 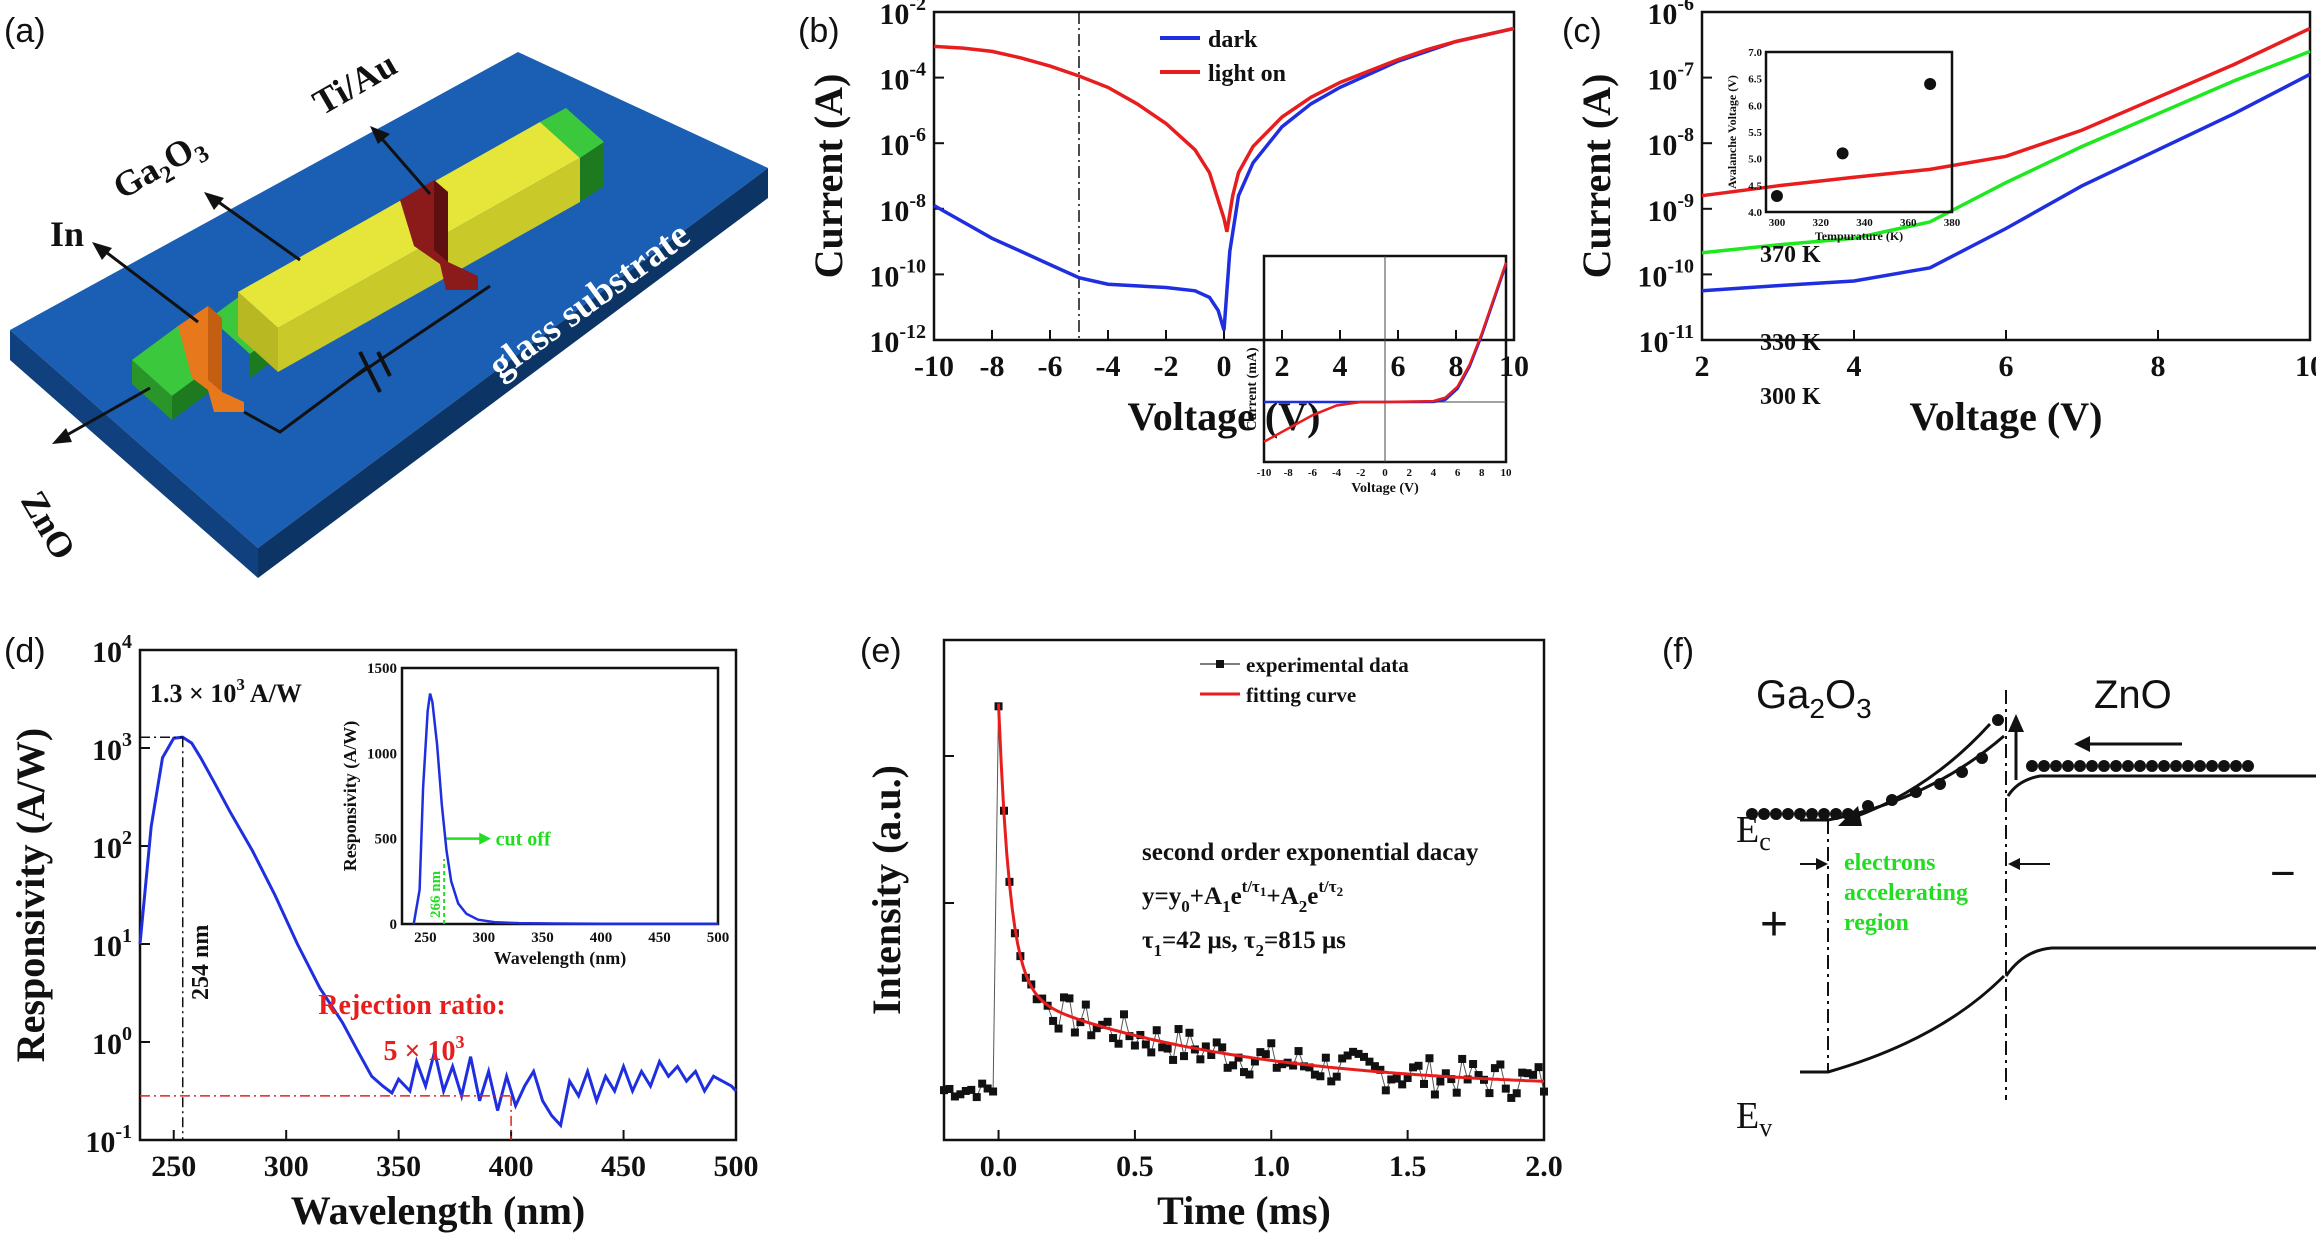 I want to click on inset-y-axis-label: Avalanche Voltage (V), so click(x=1732, y=132).